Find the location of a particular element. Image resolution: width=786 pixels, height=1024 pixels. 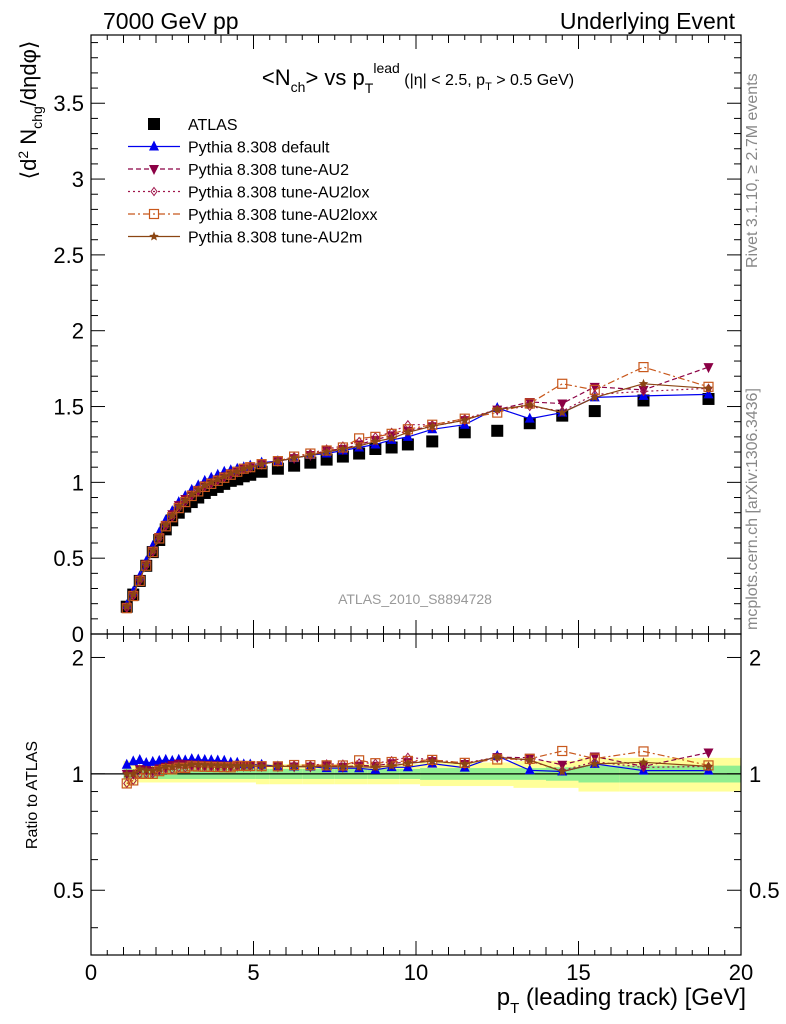

y-tick-label-main: 0 is located at coordinates (78, 634).